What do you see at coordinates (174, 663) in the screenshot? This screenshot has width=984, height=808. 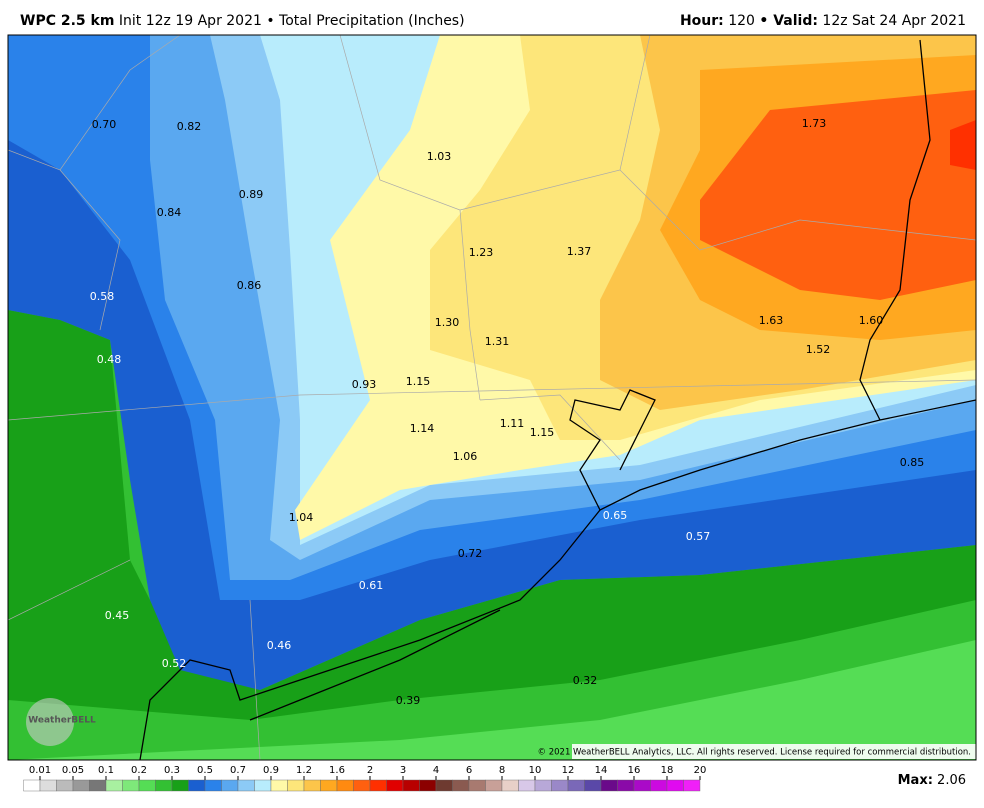 I see `map-label: 0.52` at bounding box center [174, 663].